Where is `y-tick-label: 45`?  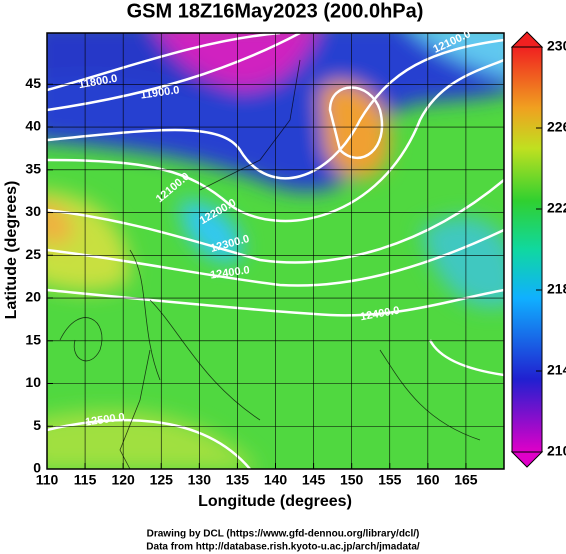 y-tick-label: 45 is located at coordinates (33, 83).